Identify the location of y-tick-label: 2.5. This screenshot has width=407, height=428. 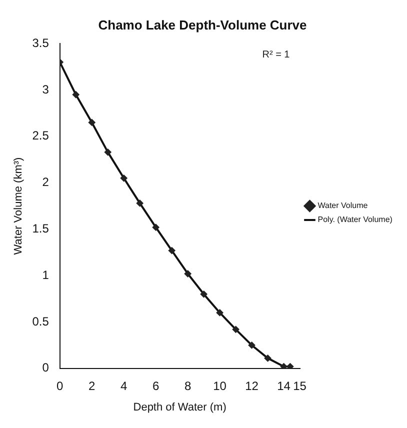
(41, 135).